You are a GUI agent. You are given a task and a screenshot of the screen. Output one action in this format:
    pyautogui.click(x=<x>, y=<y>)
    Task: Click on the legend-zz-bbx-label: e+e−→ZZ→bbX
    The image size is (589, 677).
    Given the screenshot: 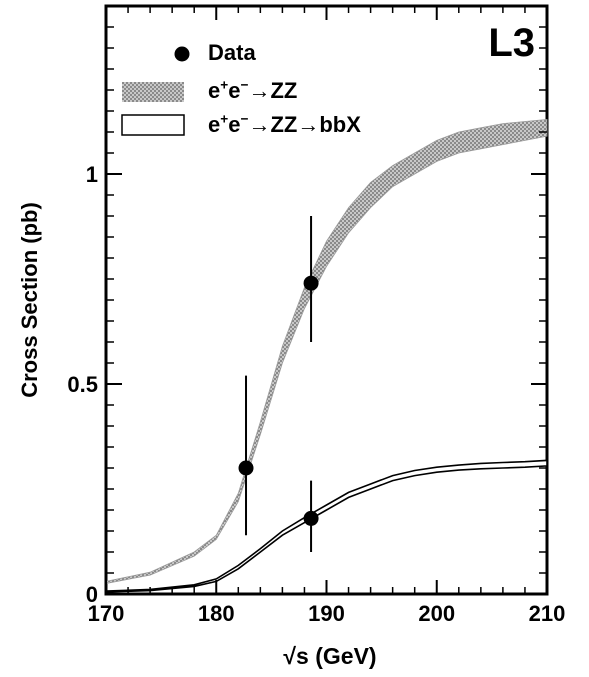 What is the action you would take?
    pyautogui.click(x=284, y=124)
    